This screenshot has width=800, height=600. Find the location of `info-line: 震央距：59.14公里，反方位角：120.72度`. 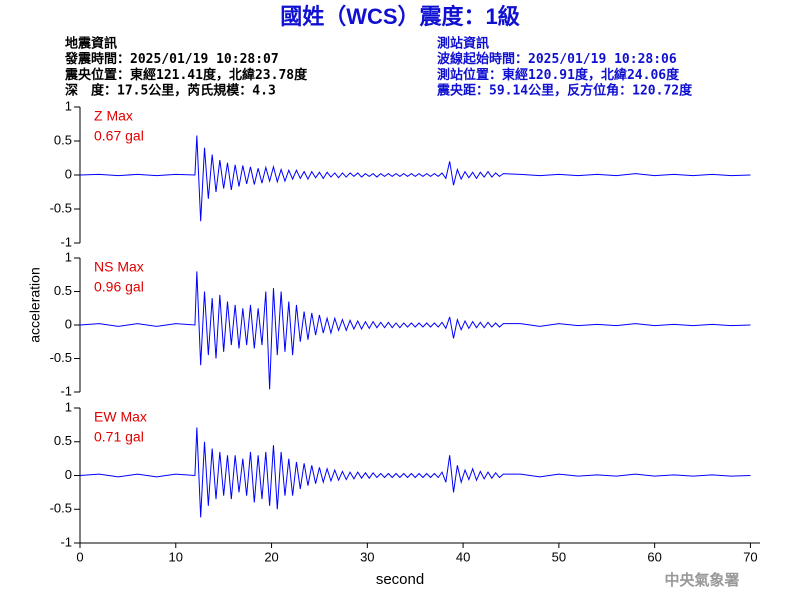

info-line: 震央距：59.14公里，反方位角：120.72度 is located at coordinates (564, 91).